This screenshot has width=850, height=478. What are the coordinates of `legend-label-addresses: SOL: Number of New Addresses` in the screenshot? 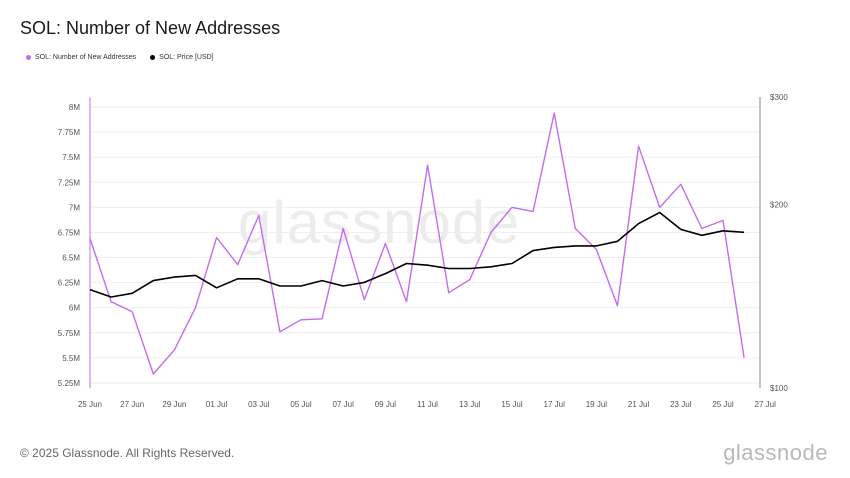 It's located at (86, 57).